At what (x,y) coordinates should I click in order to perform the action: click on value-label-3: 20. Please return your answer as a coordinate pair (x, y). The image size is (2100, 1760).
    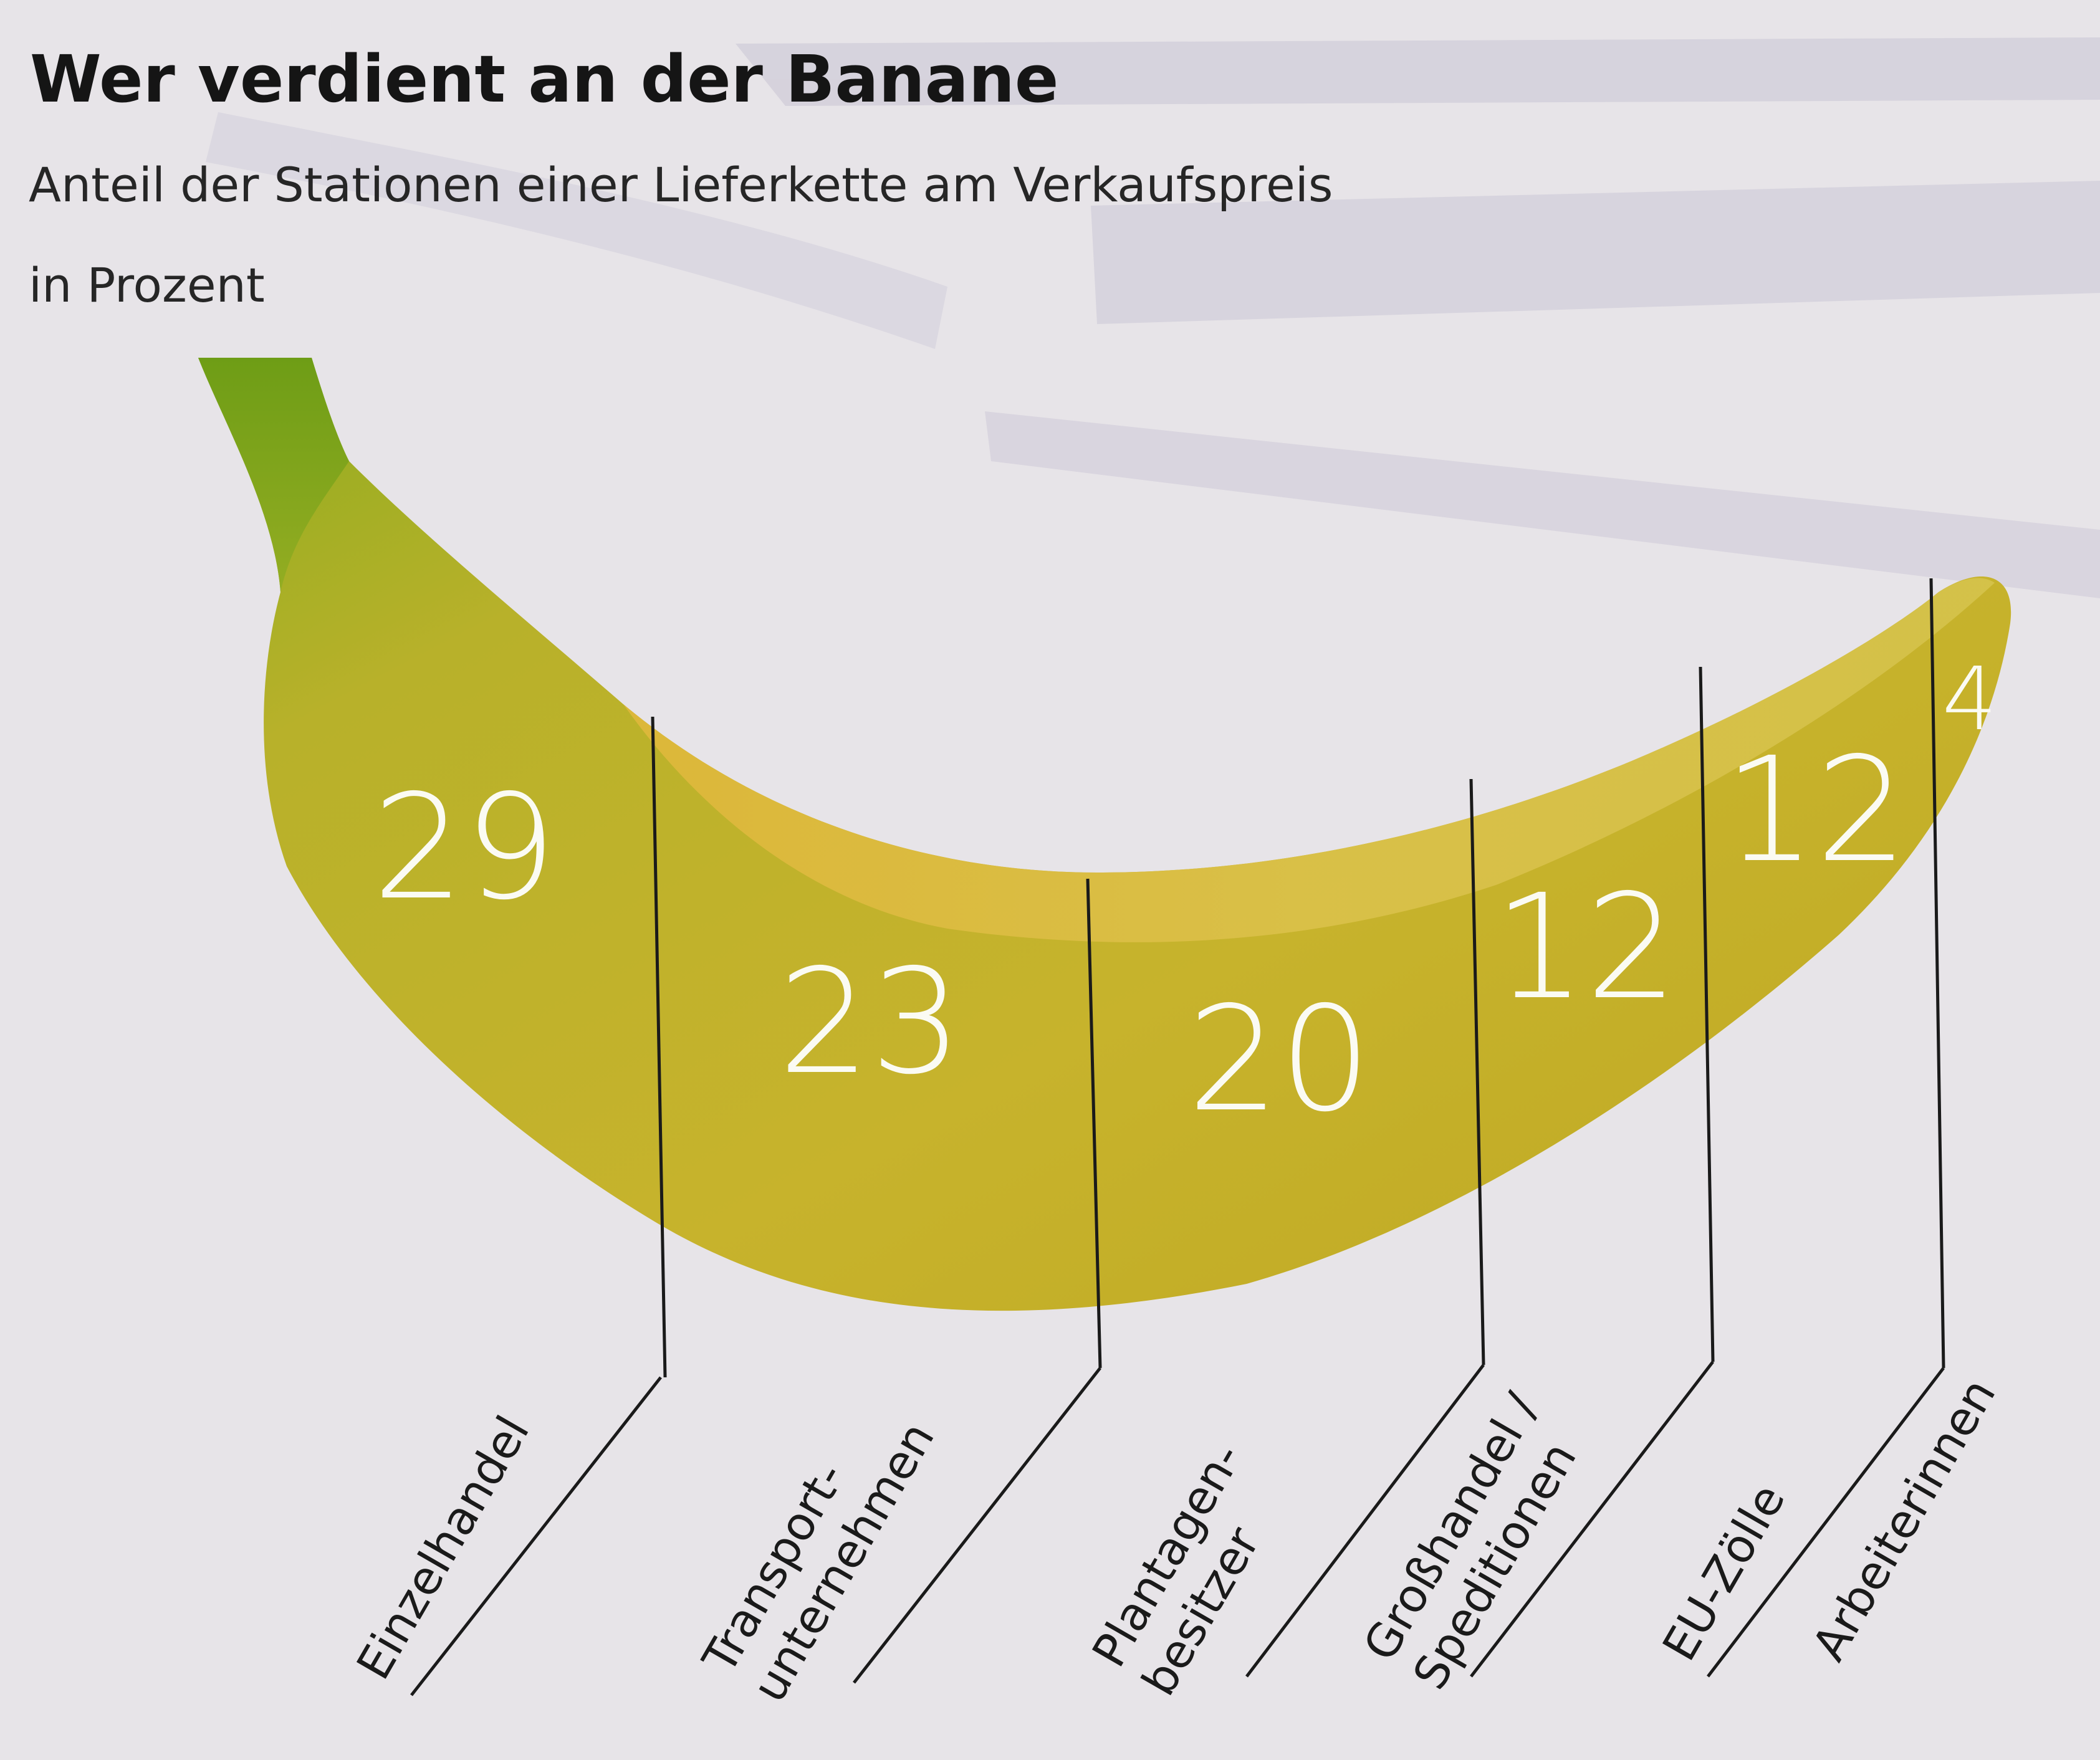
    Looking at the image, I should click on (1279, 1059).